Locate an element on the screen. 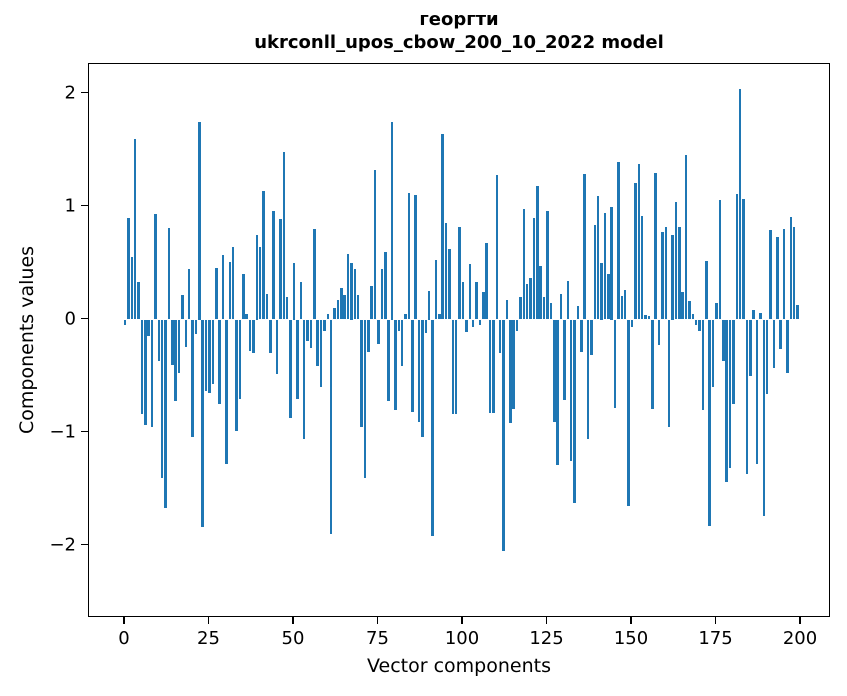  x-tick-label: 150 is located at coordinates (631, 638).